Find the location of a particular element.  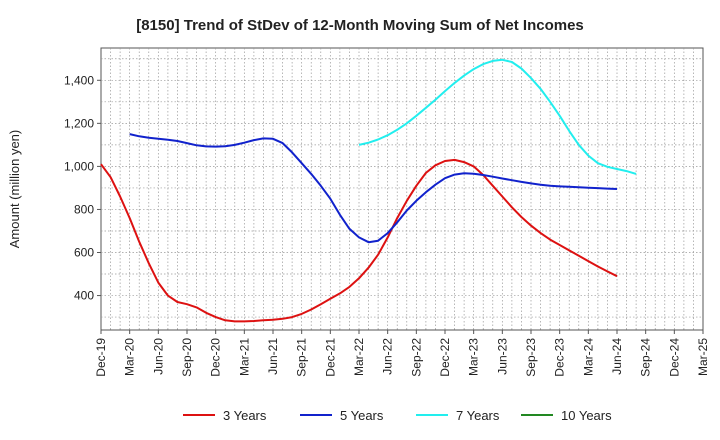

y-axis-label: Amount (million yen) is located at coordinates (14, 189).